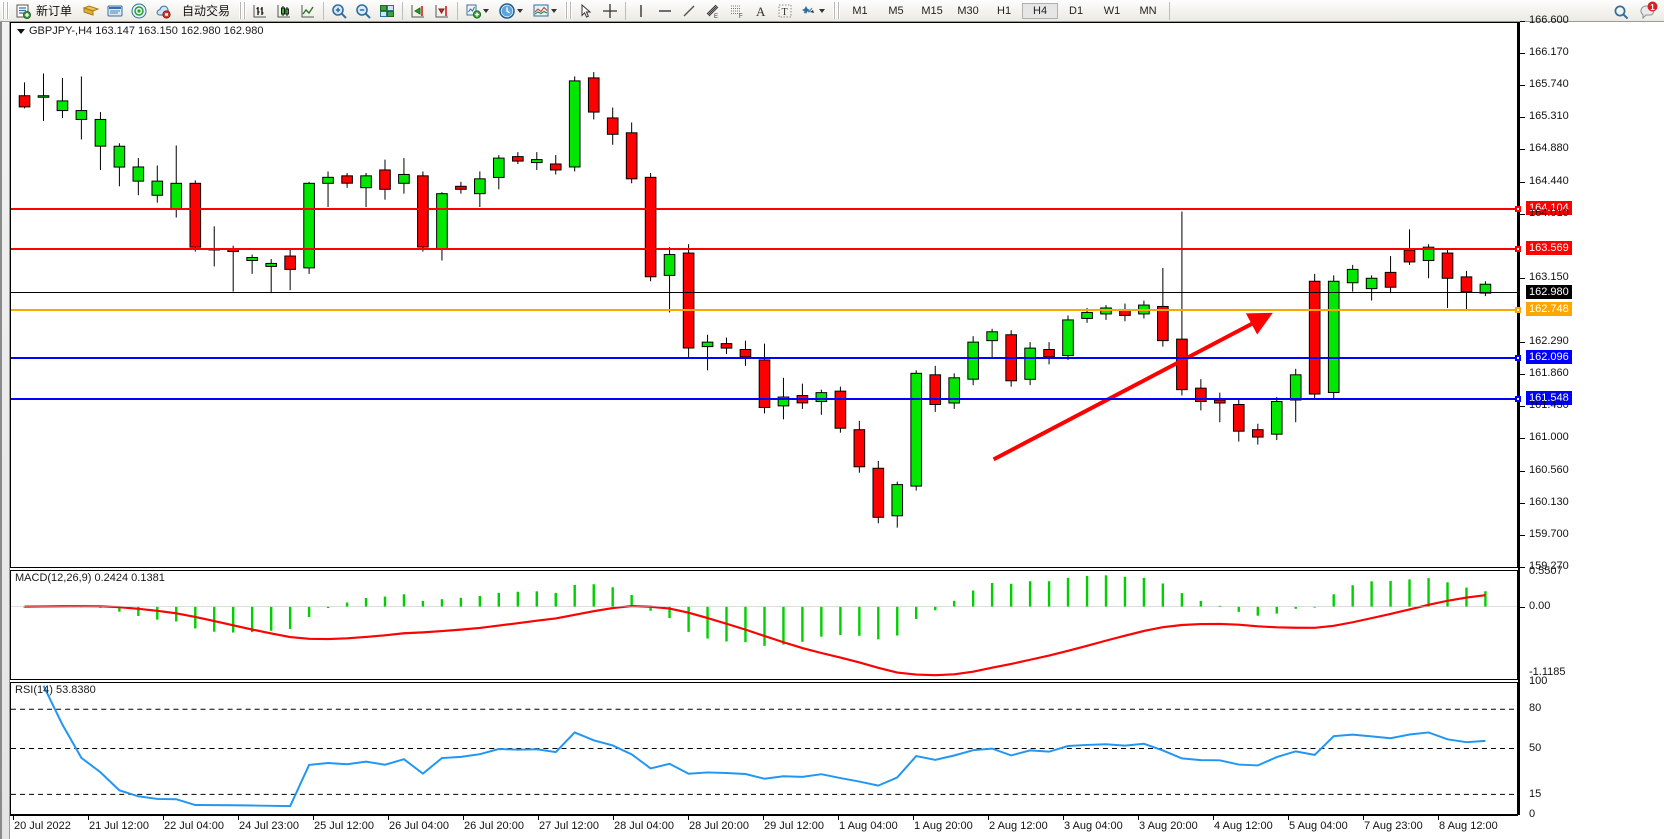  I want to click on tile-windows-button, so click(387, 11).